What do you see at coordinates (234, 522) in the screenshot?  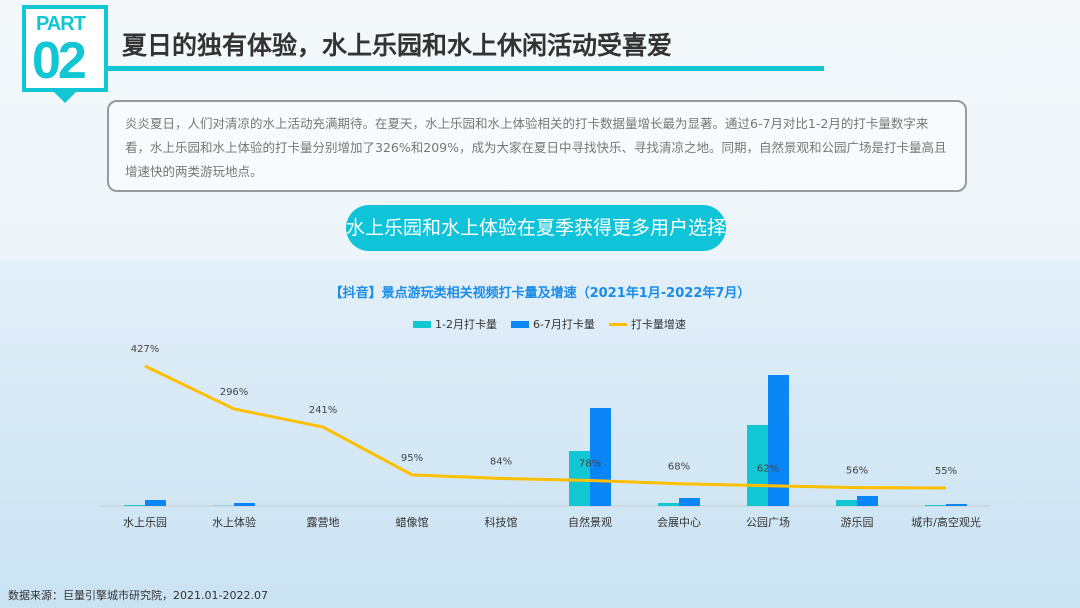 I see `x-tick-label: 水上体验` at bounding box center [234, 522].